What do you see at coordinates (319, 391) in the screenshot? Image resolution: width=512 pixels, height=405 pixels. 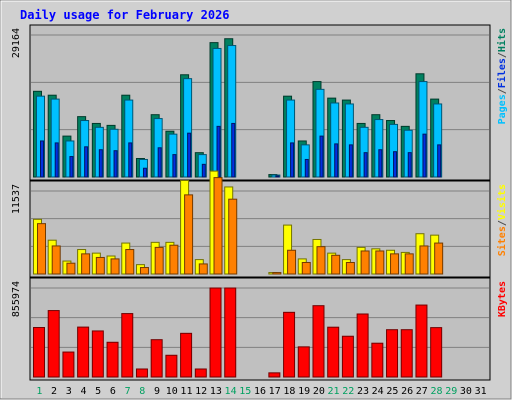 I see `x-tick-label: 20` at bounding box center [319, 391].